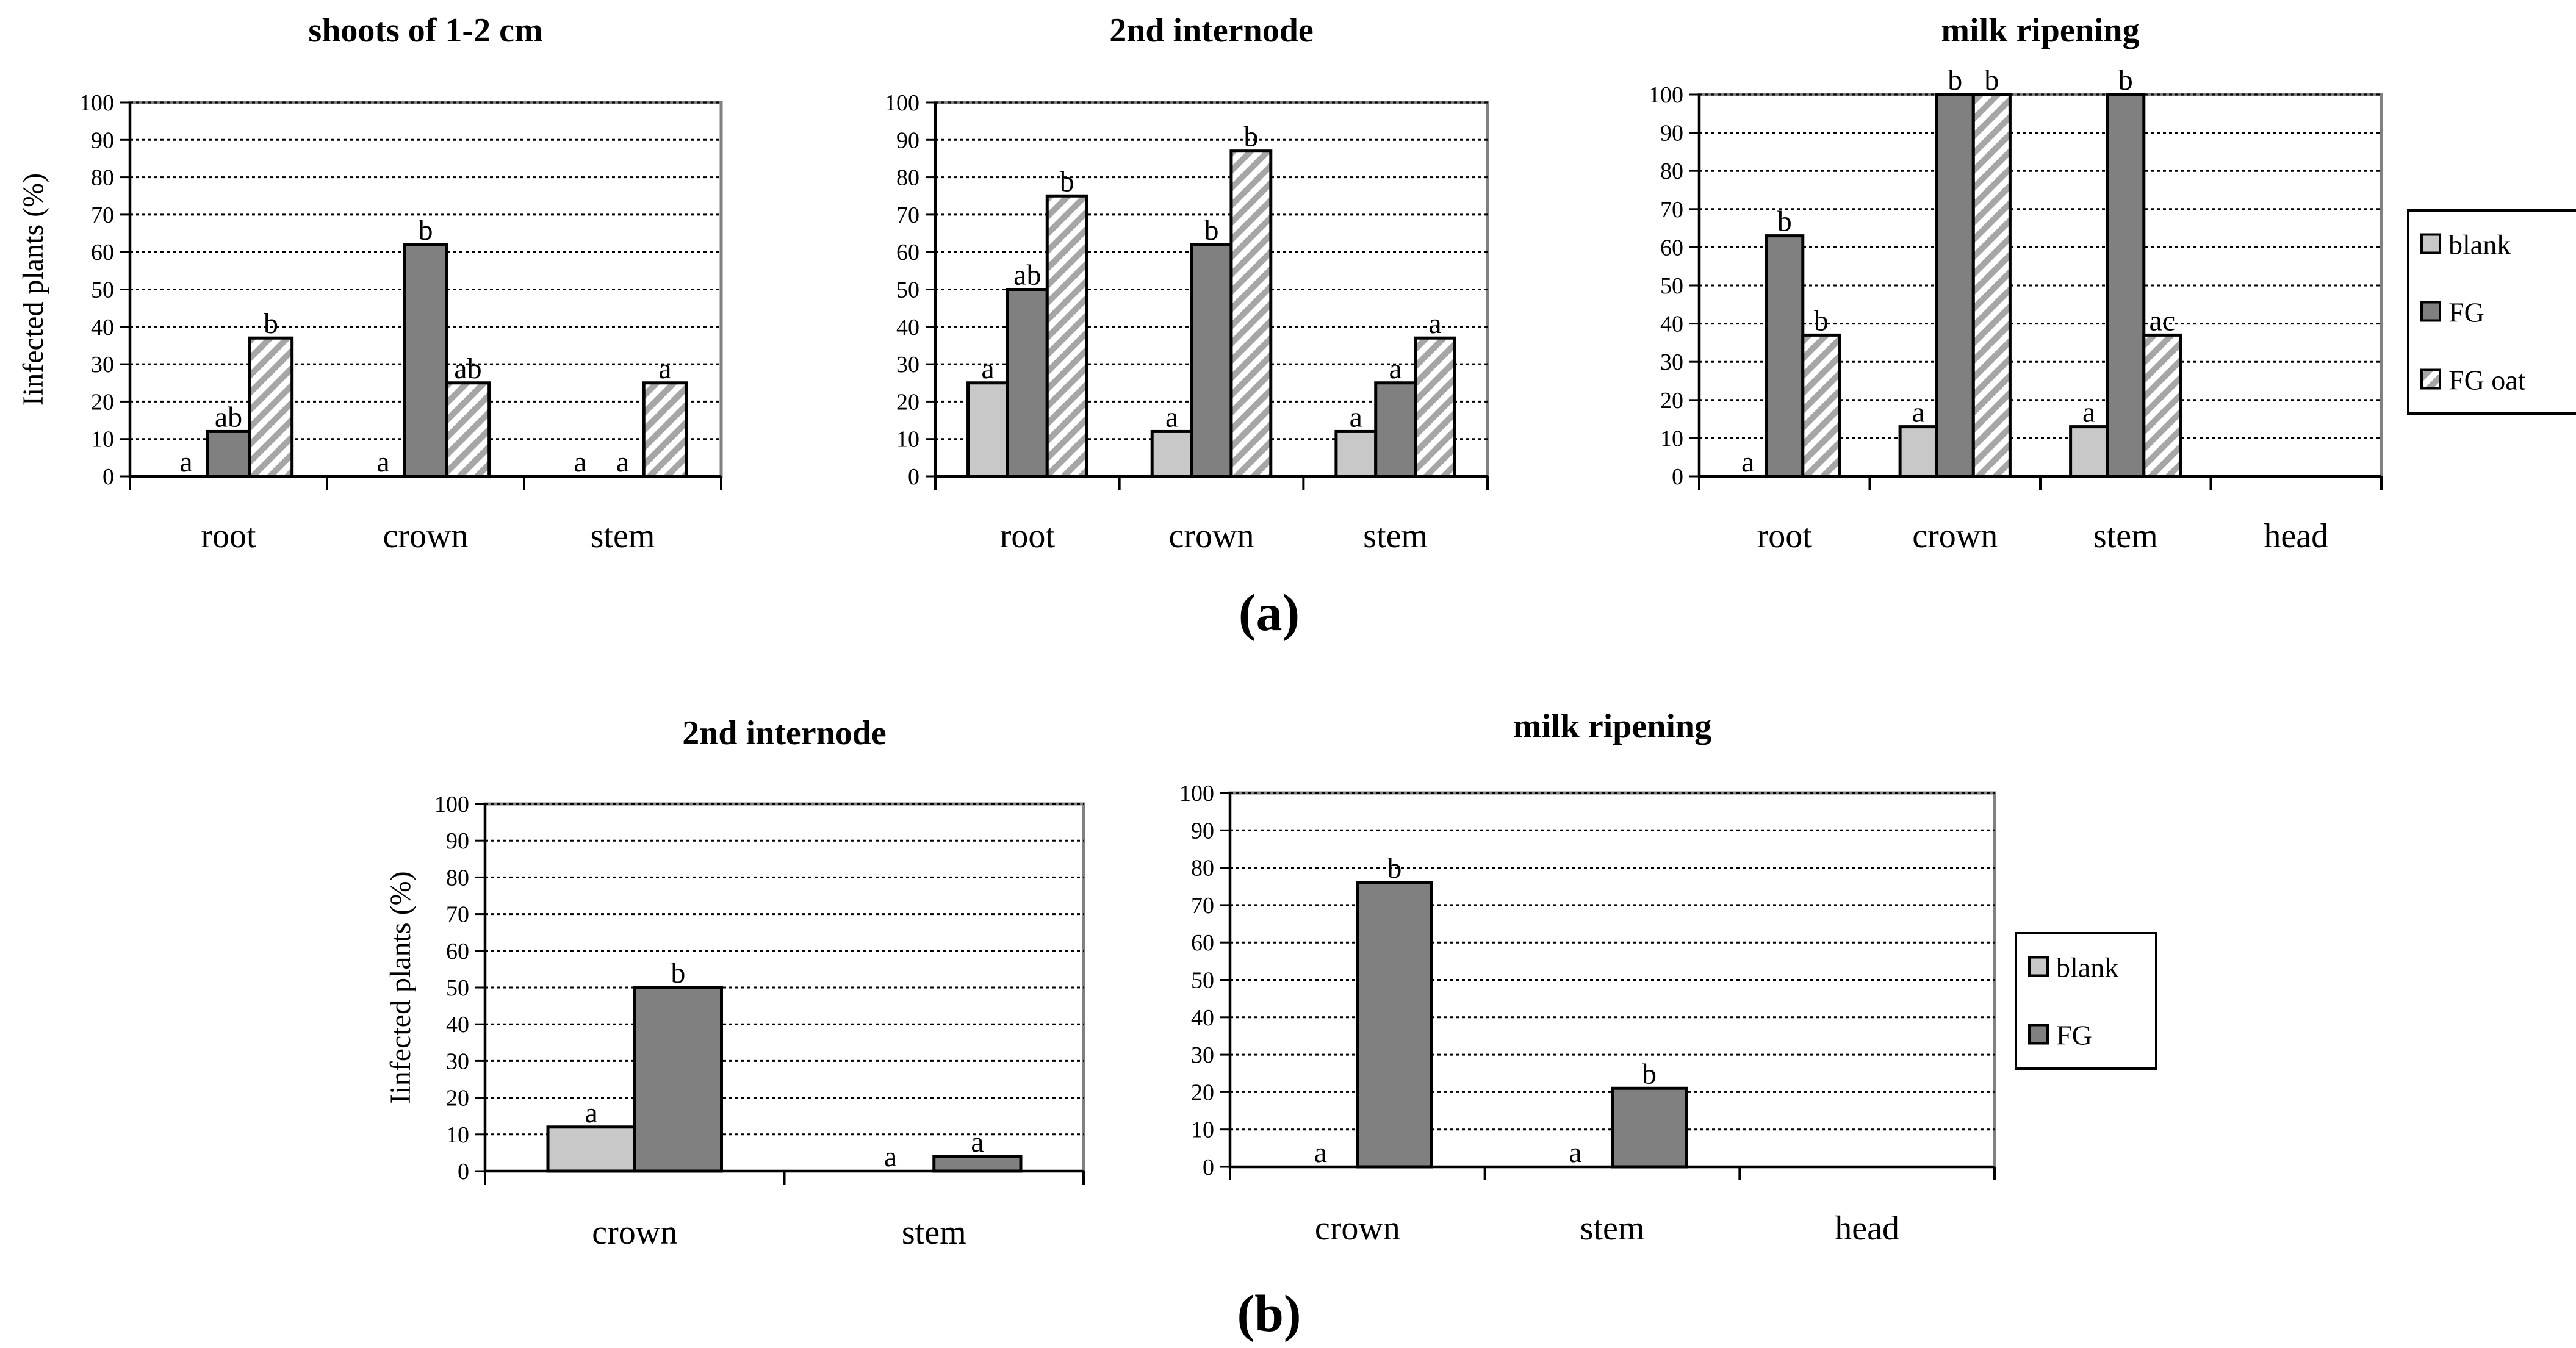  I want to click on legend-swatch-blank, so click(2038, 966).